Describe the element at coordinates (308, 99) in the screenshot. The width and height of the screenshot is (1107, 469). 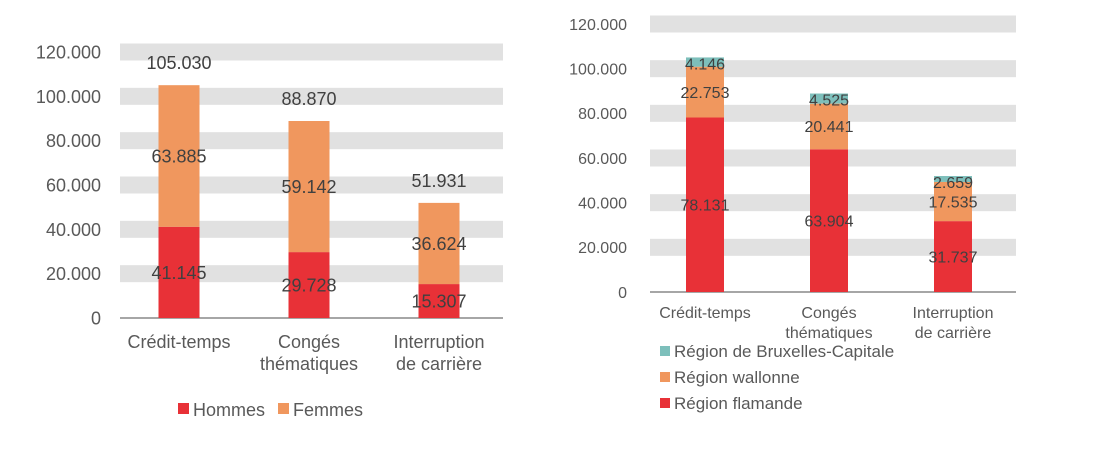
I see `total-label: 88.870` at that location.